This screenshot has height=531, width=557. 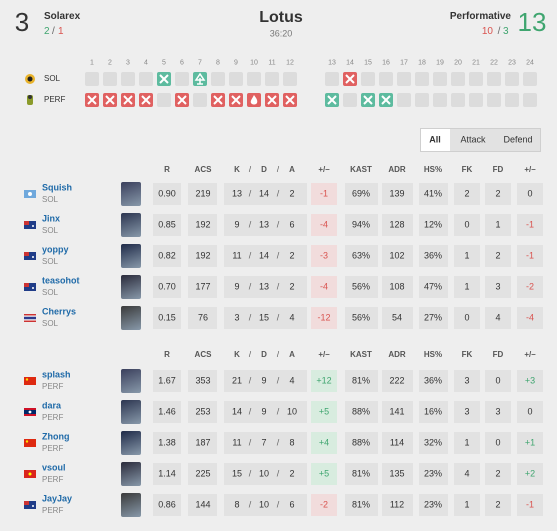 What do you see at coordinates (57, 498) in the screenshot?
I see `player-name: JayJay` at bounding box center [57, 498].